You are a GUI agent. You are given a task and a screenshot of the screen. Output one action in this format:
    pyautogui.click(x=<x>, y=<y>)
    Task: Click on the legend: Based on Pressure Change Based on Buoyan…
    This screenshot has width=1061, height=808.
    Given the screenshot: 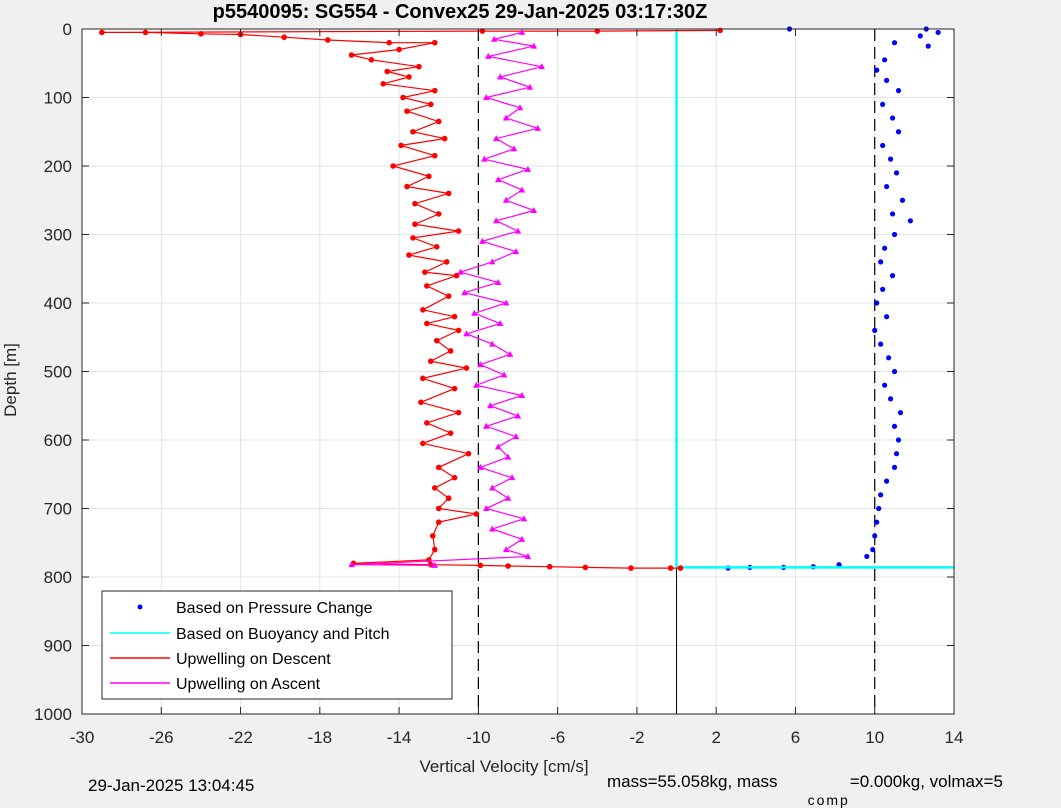 What is the action you would take?
    pyautogui.click(x=277, y=645)
    